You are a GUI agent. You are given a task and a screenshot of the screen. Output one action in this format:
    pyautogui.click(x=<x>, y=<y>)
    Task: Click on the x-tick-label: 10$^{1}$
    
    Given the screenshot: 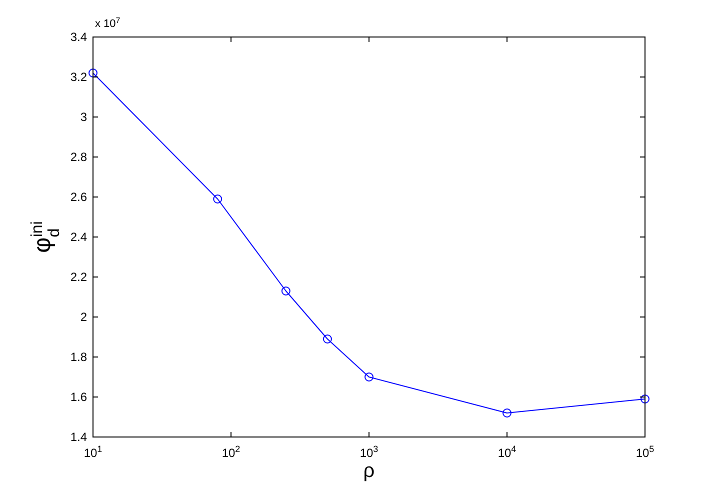 What is the action you would take?
    pyautogui.click(x=93, y=452)
    